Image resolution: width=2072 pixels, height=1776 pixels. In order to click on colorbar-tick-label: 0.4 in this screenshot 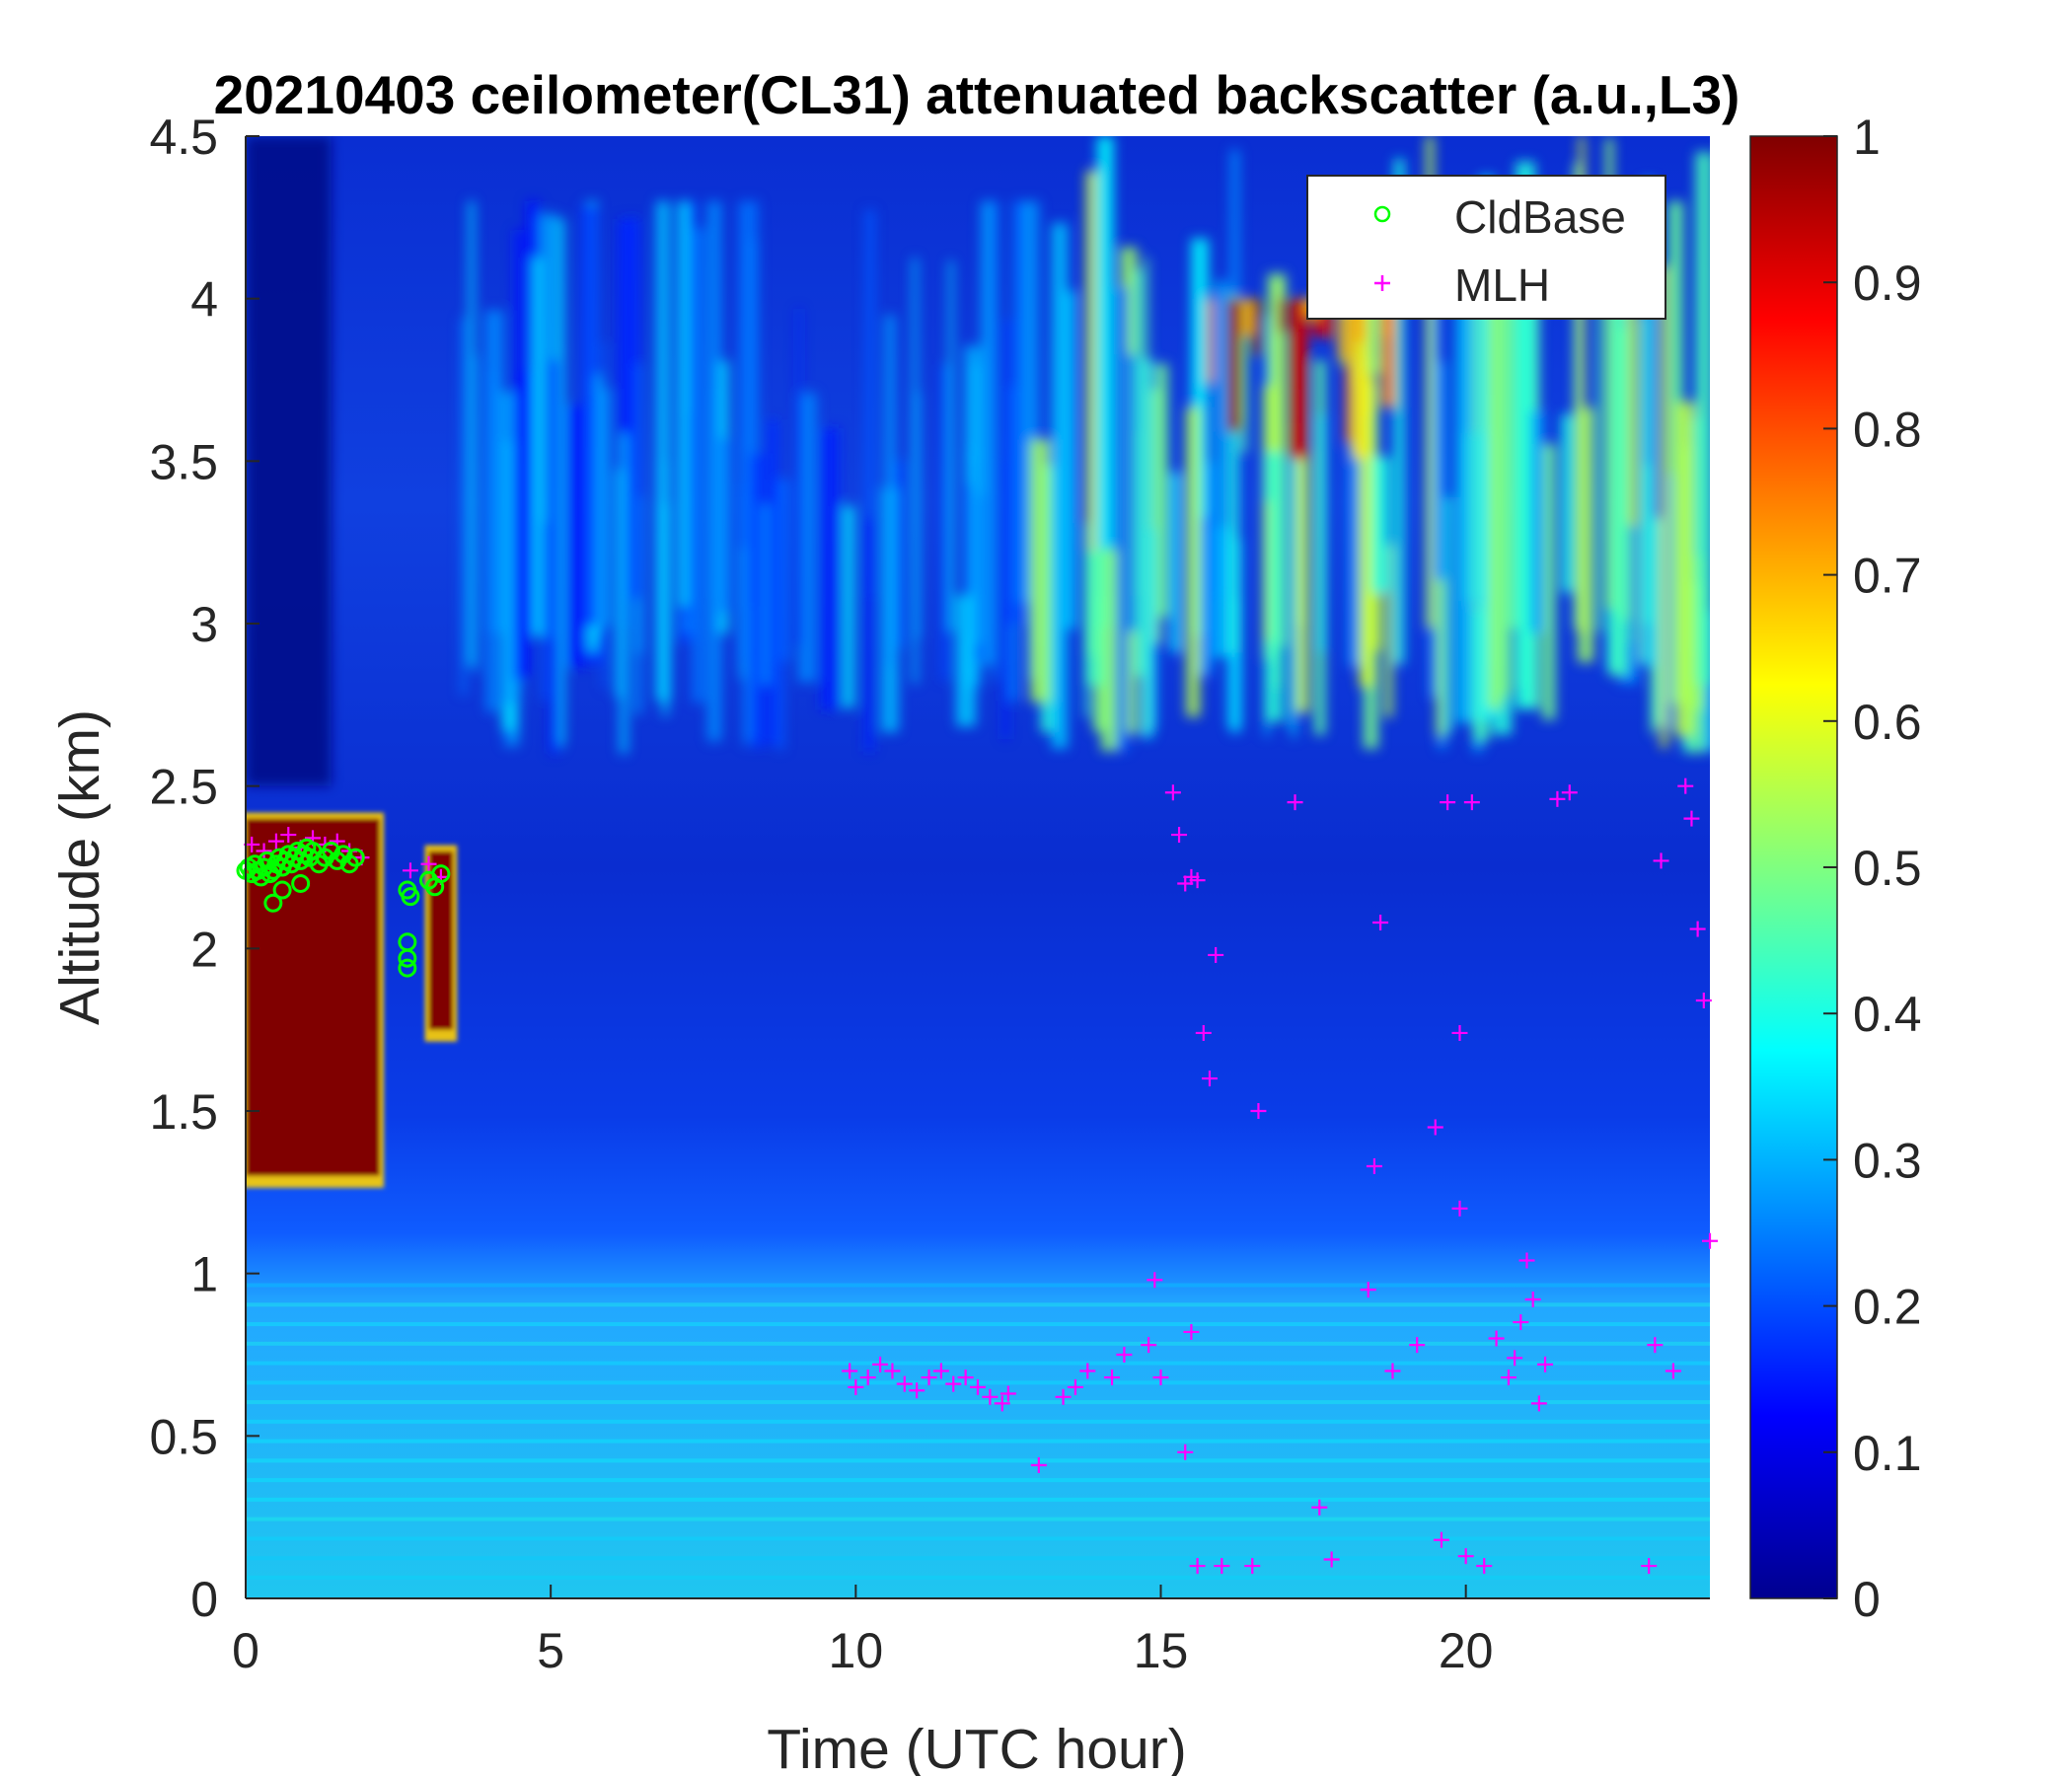, I will do `click(1888, 1015)`.